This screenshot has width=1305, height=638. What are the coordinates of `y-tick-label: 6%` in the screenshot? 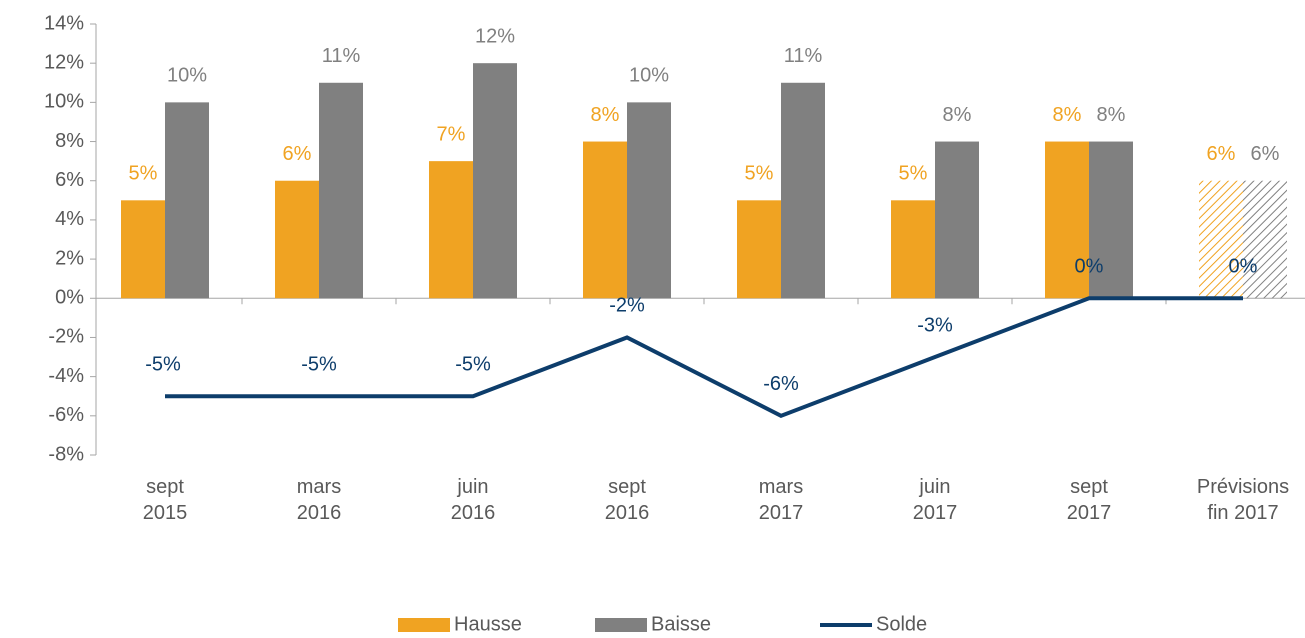 It's located at (69, 180).